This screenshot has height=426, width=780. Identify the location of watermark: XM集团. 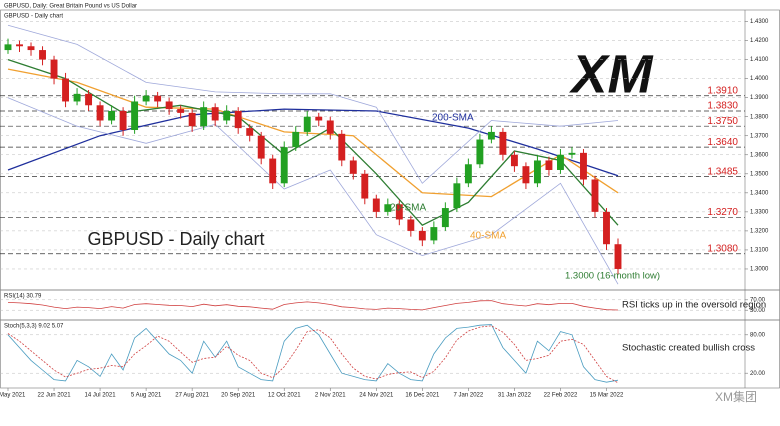
(736, 396).